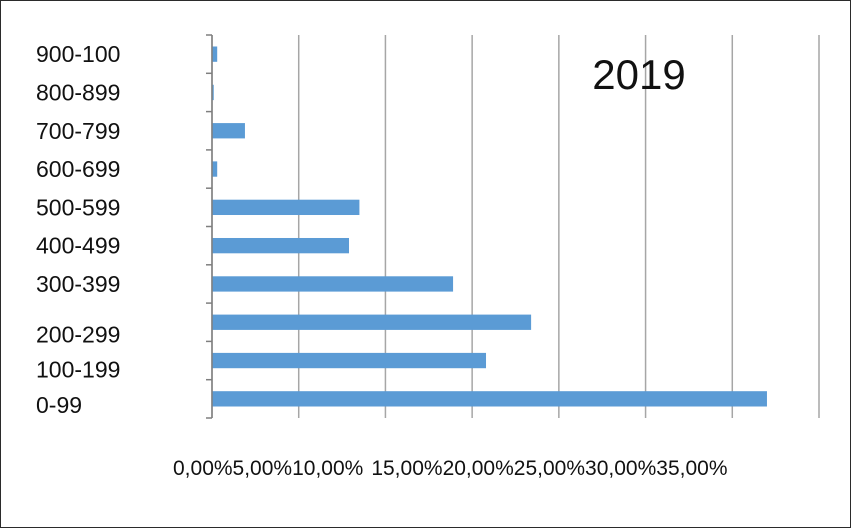  Describe the element at coordinates (78, 207) in the screenshot. I see `category-label: 500-599` at that location.